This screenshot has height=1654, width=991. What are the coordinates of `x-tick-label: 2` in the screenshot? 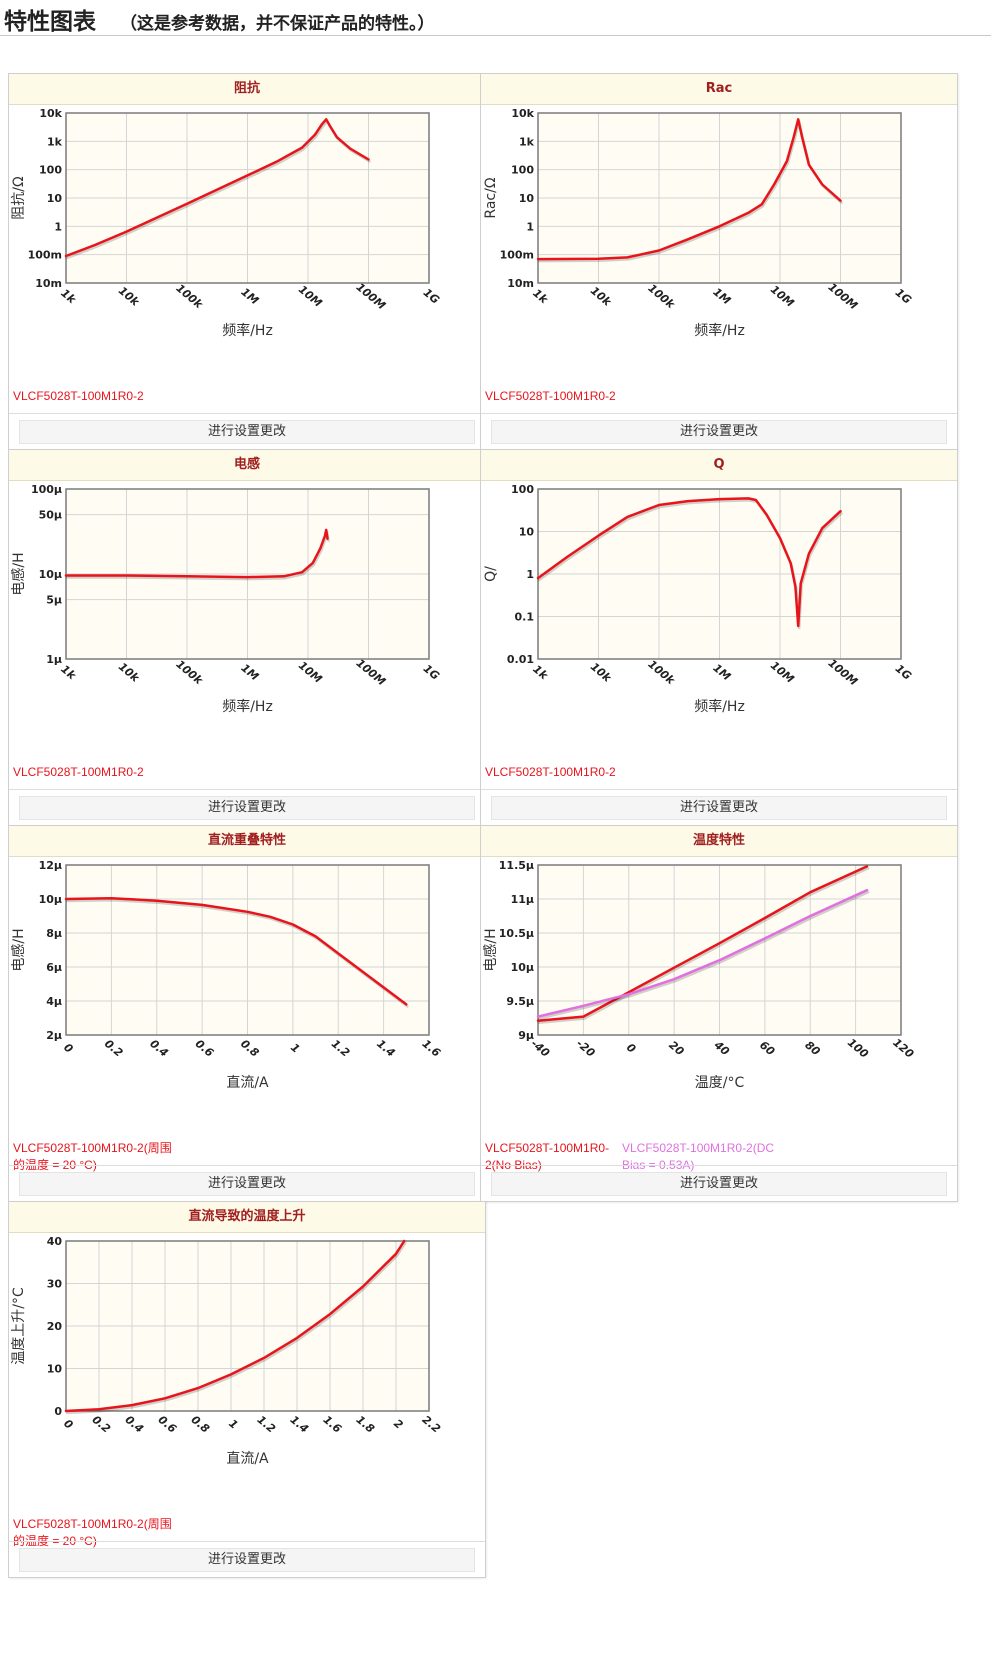 It's located at (398, 1424).